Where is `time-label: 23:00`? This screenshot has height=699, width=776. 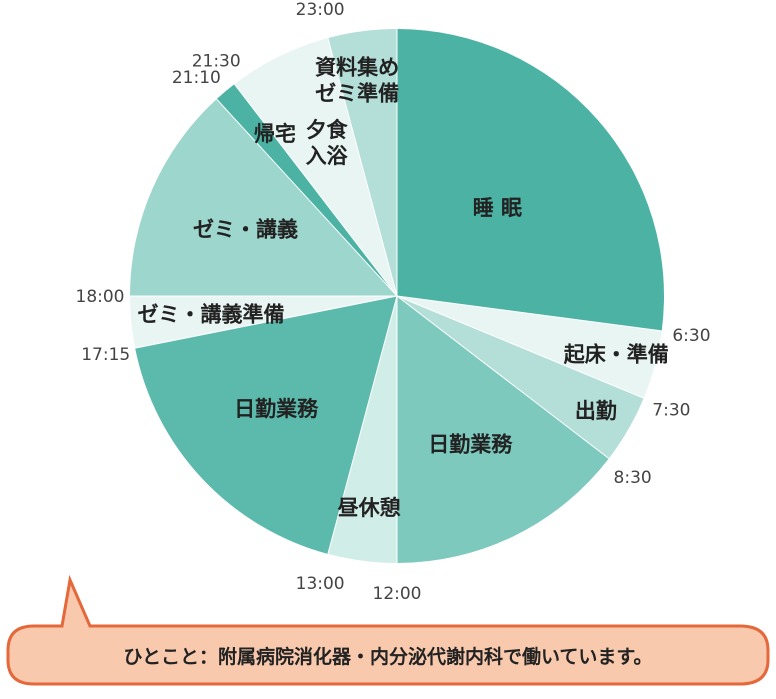
time-label: 23:00 is located at coordinates (320, 10).